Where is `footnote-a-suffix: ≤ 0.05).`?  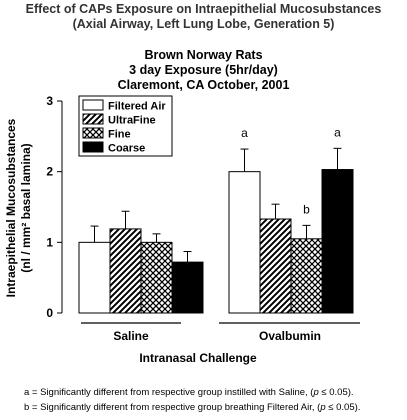 footnote-a-suffix: ≤ 0.05). is located at coordinates (336, 392).